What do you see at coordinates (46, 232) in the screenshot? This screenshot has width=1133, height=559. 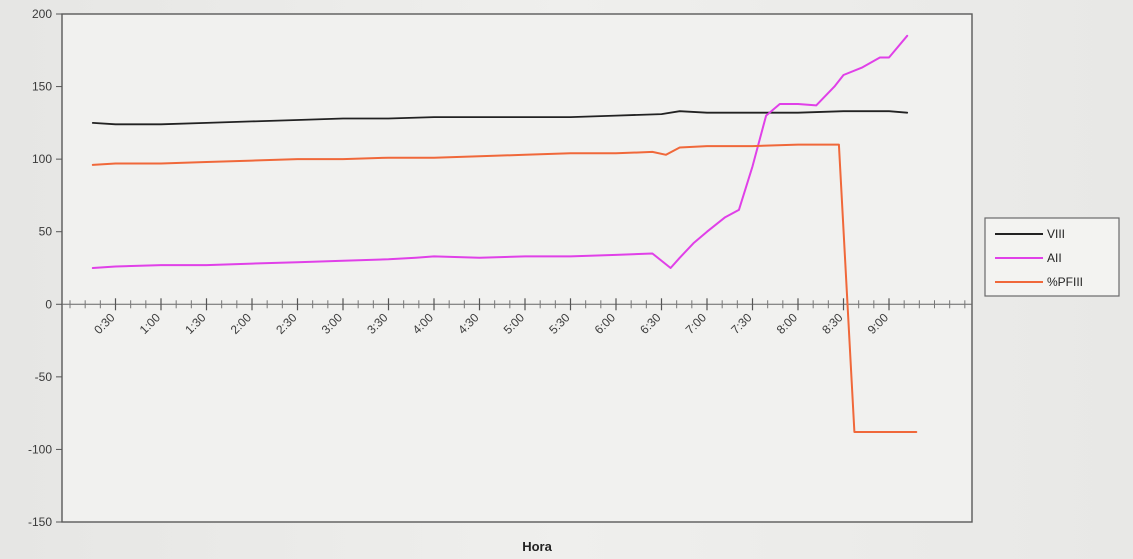 I see `y-tick-label: 50` at bounding box center [46, 232].